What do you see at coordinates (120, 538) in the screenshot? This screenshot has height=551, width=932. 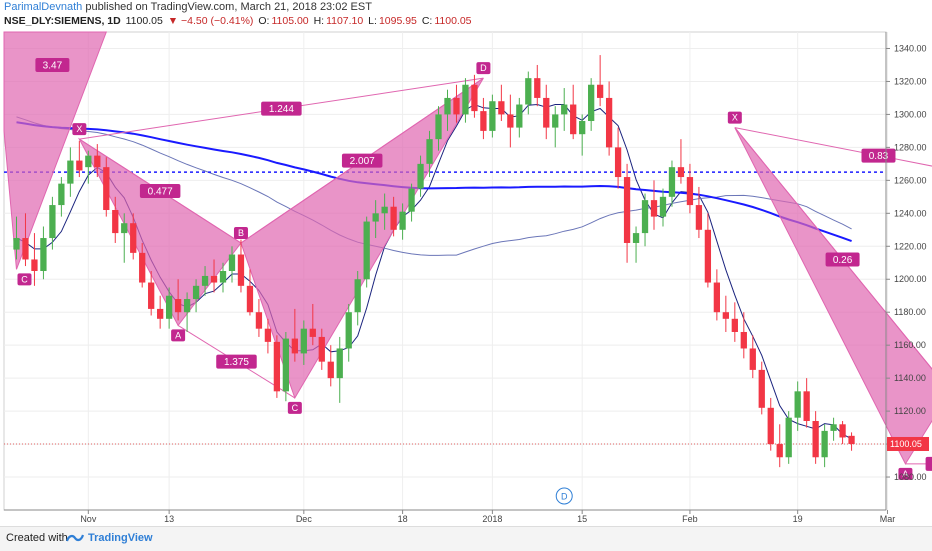 I see `tradingview-brand: TradingView` at bounding box center [120, 538].